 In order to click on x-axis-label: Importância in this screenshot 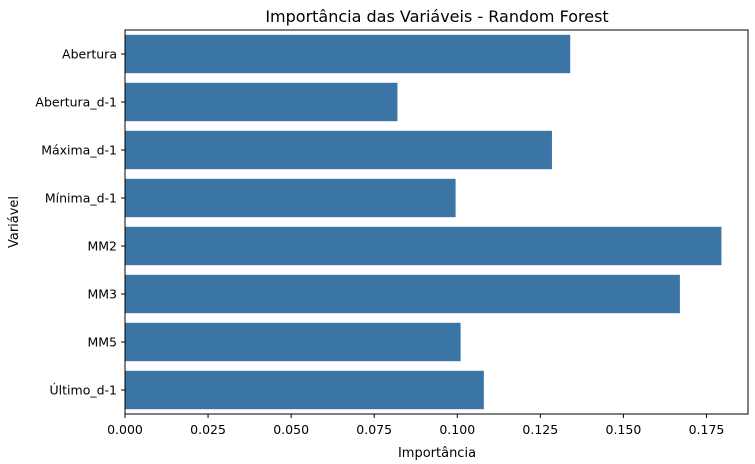, I will do `click(437, 453)`.